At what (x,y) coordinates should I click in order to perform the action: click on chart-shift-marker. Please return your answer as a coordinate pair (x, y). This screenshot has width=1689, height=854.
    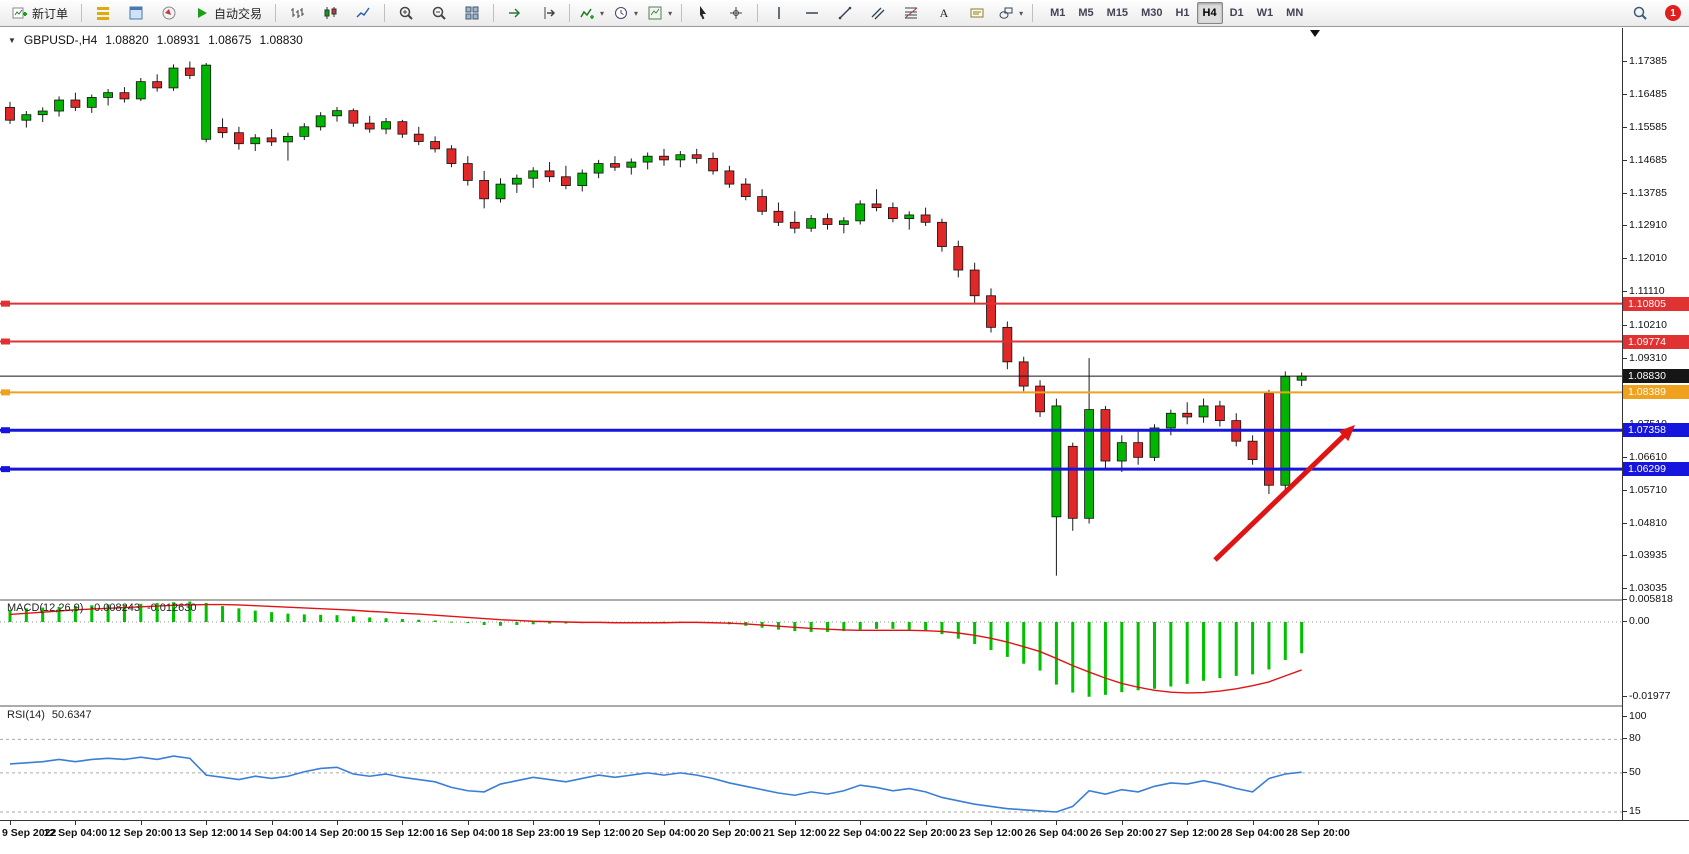
    Looking at the image, I should click on (1315, 33).